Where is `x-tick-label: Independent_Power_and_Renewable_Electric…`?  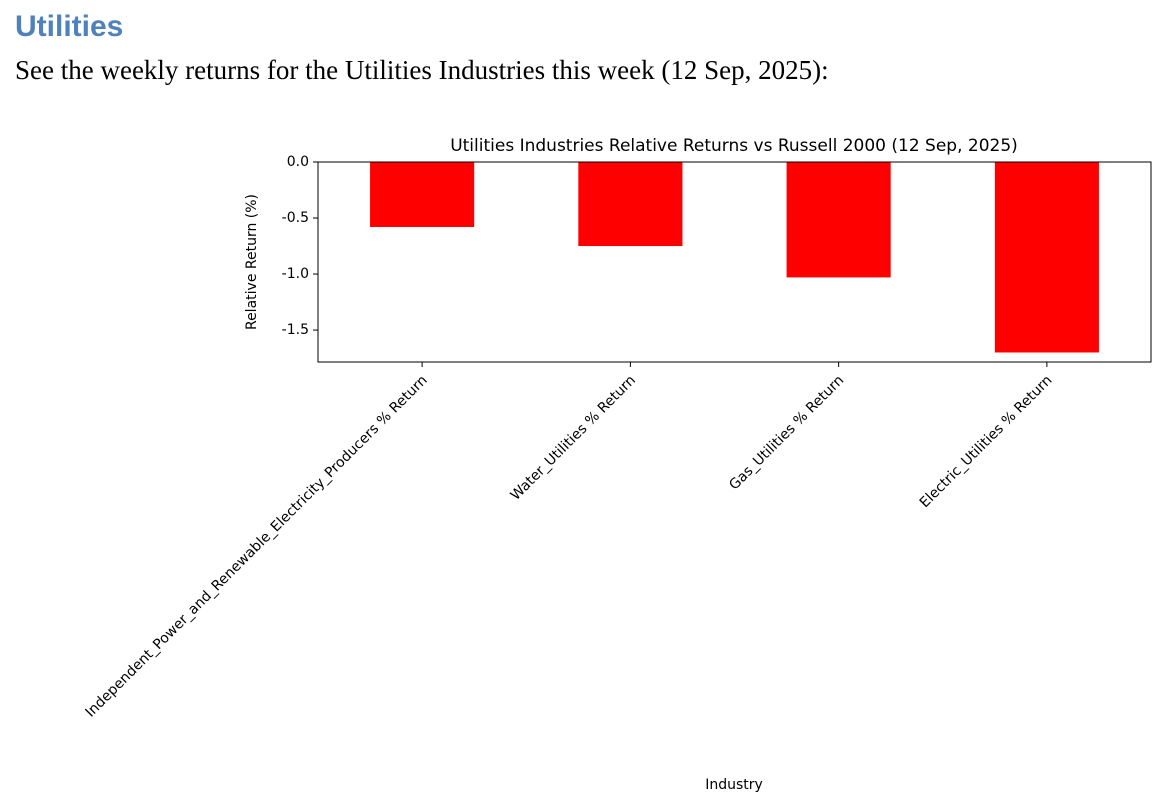
x-tick-label: Independent_Power_and_Renewable_Electric… is located at coordinates (256, 546).